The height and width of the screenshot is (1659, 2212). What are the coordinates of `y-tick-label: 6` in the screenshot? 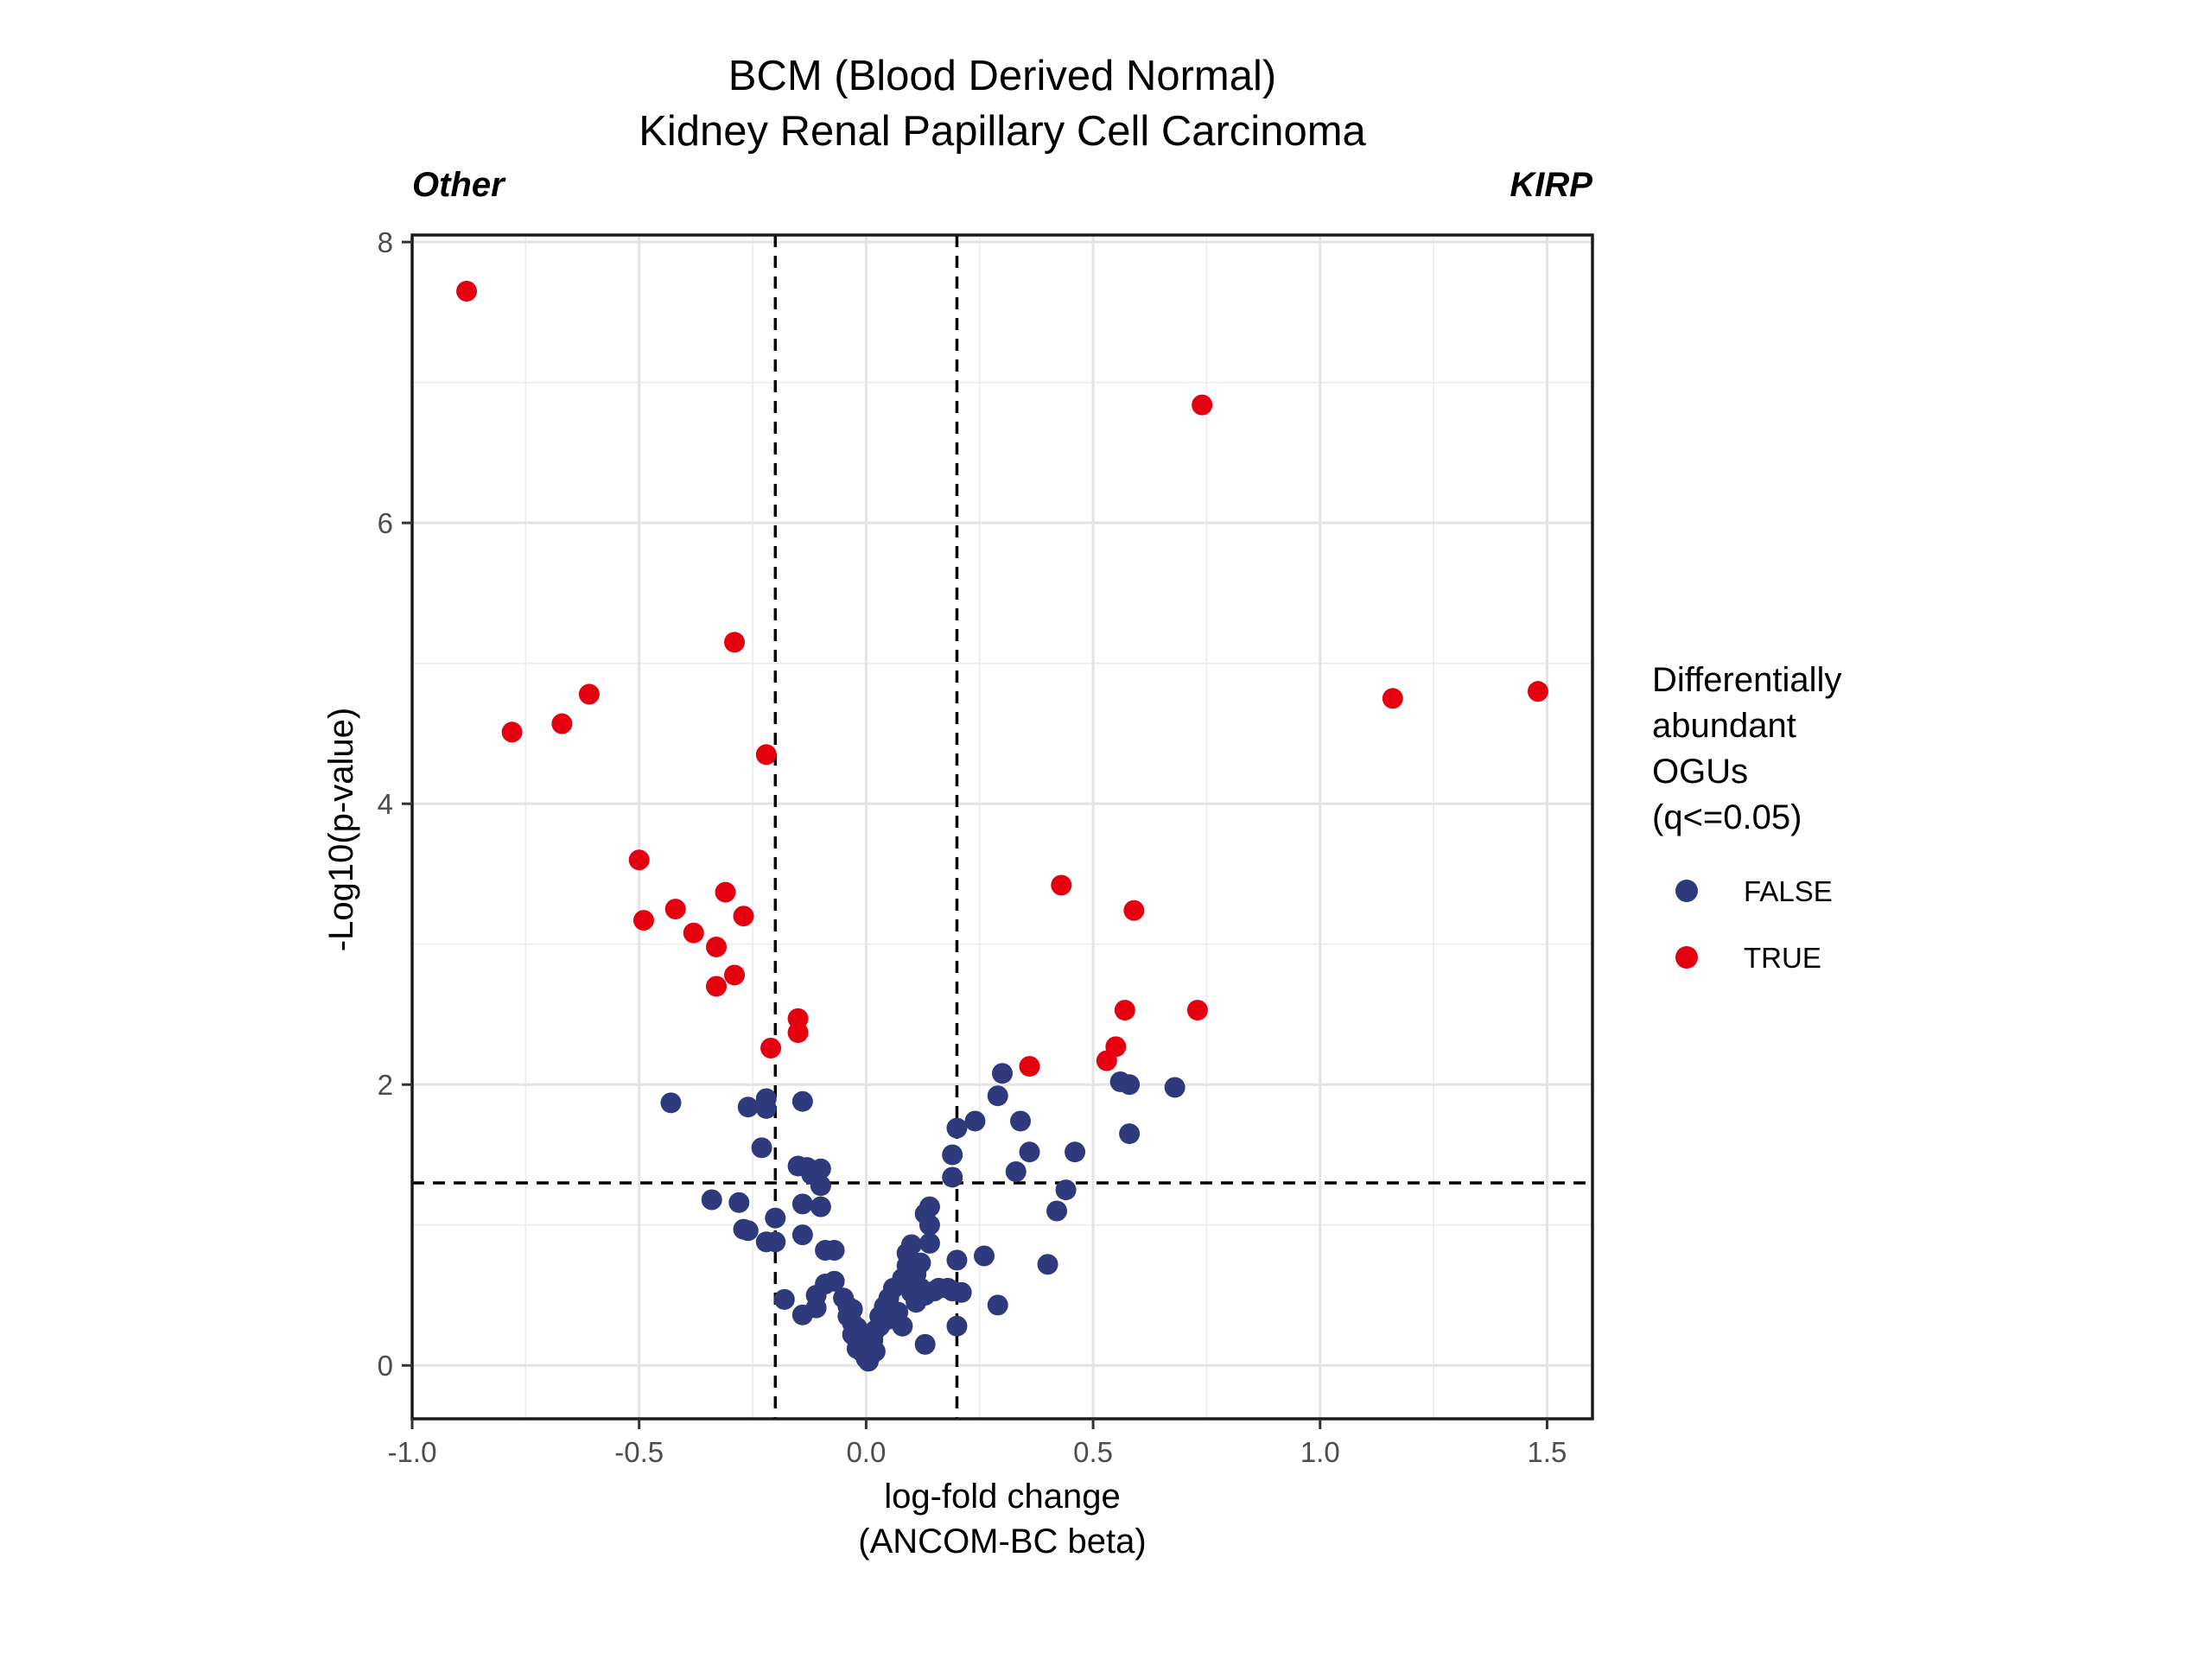 It's located at (385, 523).